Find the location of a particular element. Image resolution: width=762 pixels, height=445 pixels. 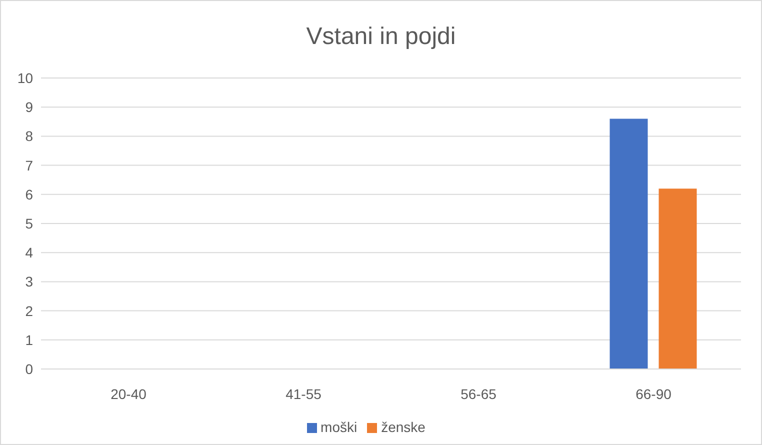

x-tick-label: 56-65 is located at coordinates (478, 394).